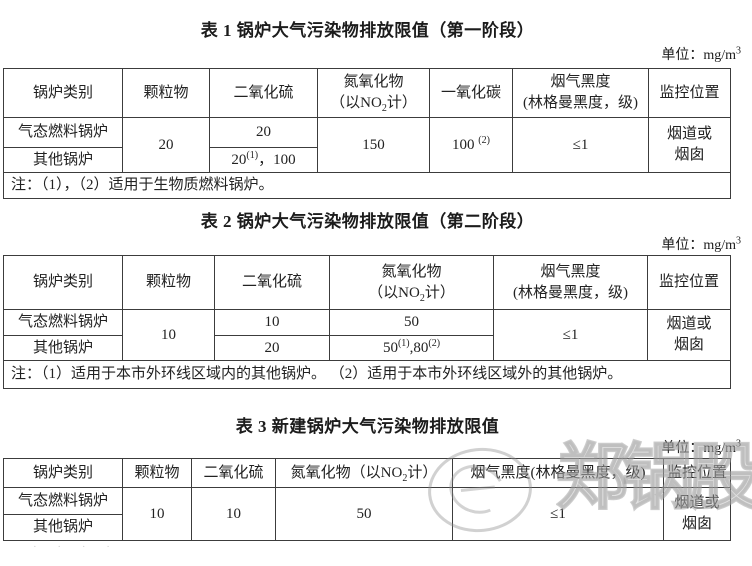 Image resolution: width=752 pixels, height=566 pixels. I want to click on table2-row-other-boiler: 其他锅炉 20 50(1),80(2), so click(367, 348).